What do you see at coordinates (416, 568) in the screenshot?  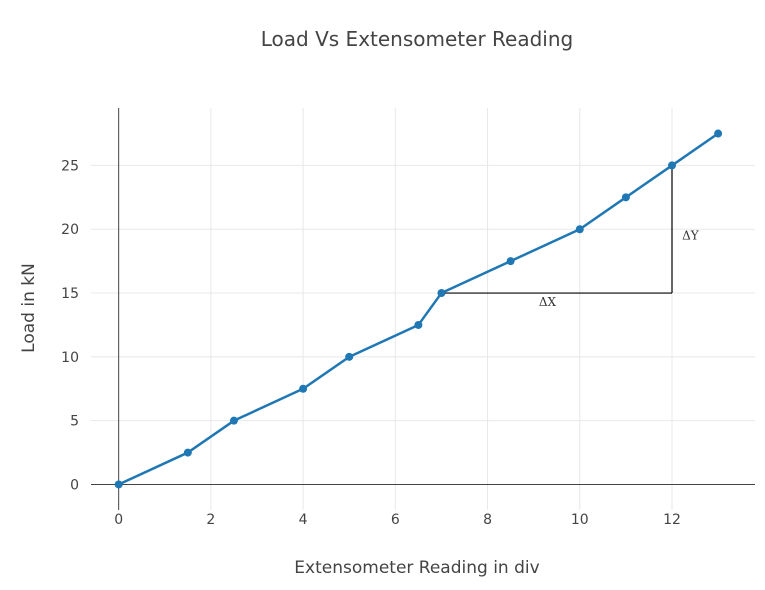 I see `x-axis-title: Extensometer Reading in div` at bounding box center [416, 568].